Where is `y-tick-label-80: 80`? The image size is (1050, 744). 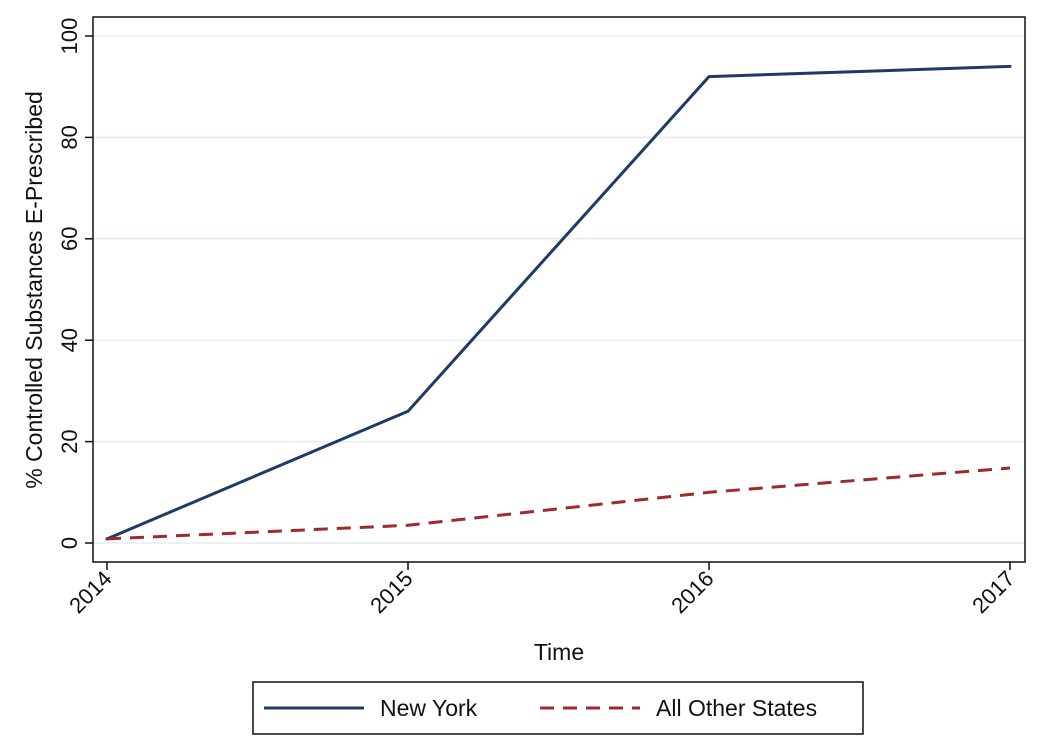
y-tick-label-80: 80 is located at coordinates (69, 137).